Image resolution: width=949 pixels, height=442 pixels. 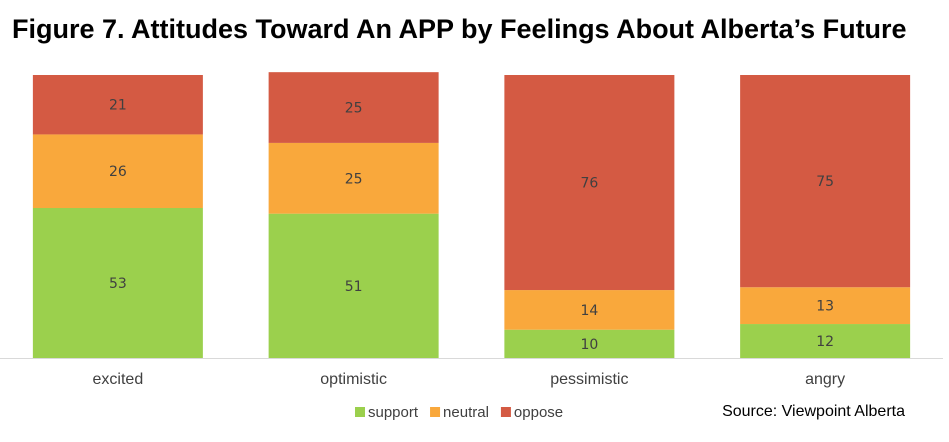 I want to click on data-label-neutral-angry: 13, so click(x=825, y=307).